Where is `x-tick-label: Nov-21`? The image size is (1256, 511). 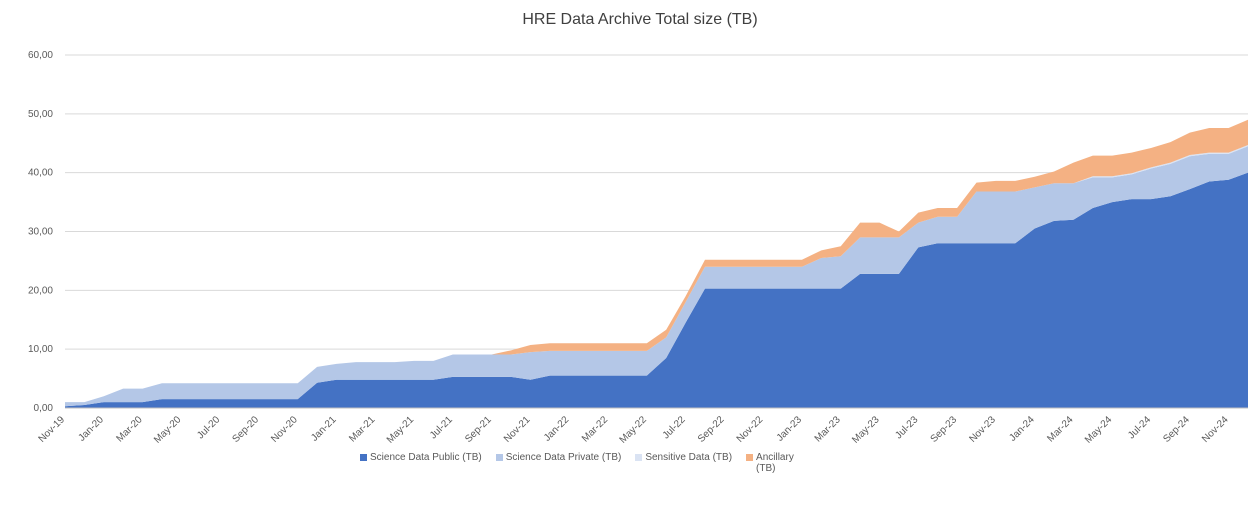 x-tick-label: Nov-21 is located at coordinates (517, 429).